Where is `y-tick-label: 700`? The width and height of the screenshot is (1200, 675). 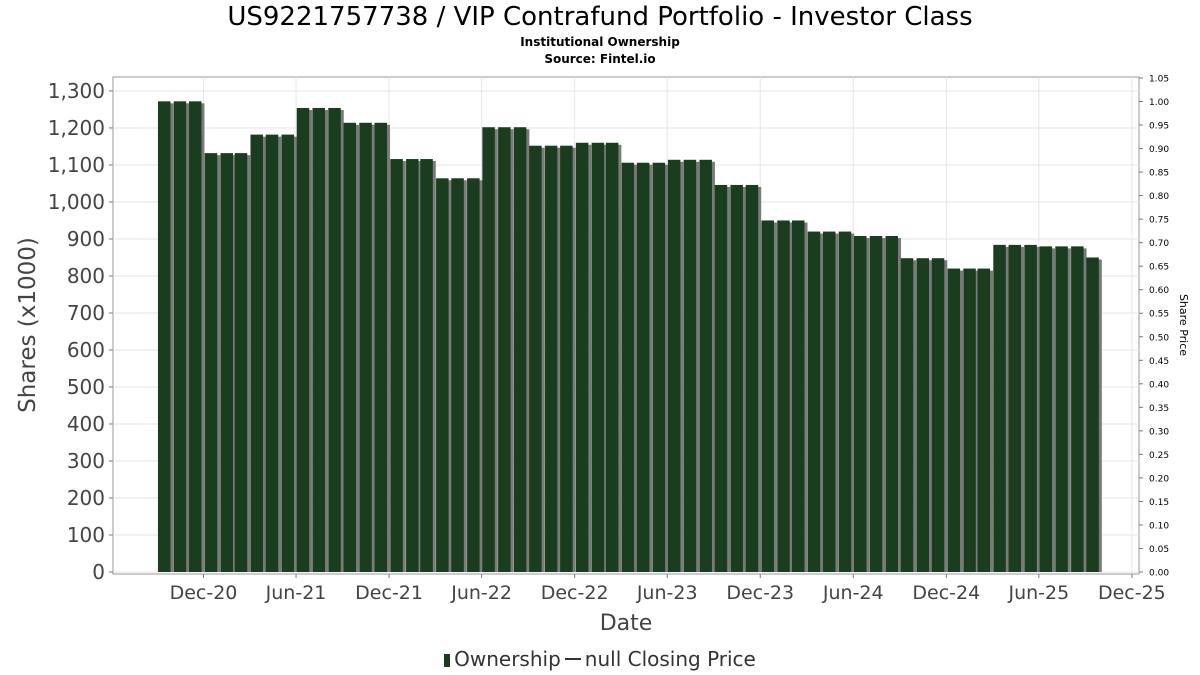 y-tick-label: 700 is located at coordinates (86, 313).